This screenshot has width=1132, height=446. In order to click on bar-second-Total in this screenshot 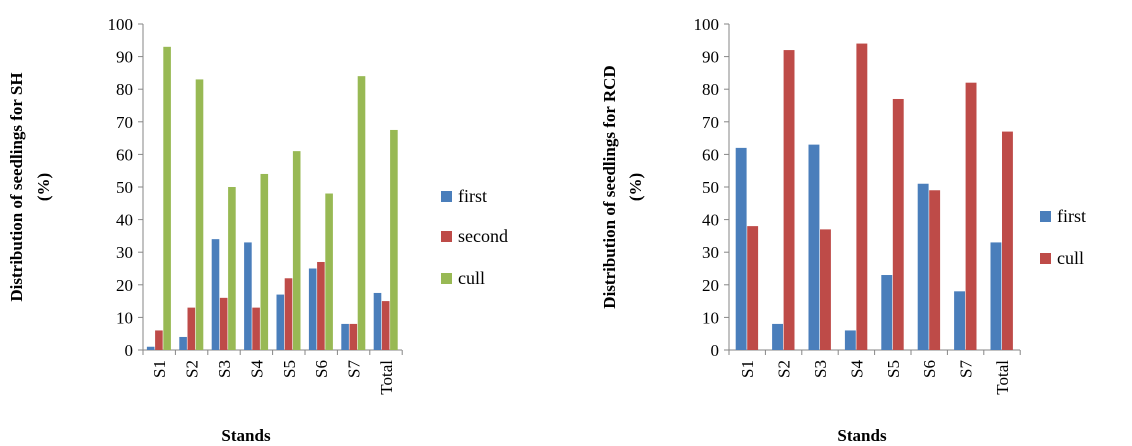, I will do `click(385, 325)`.